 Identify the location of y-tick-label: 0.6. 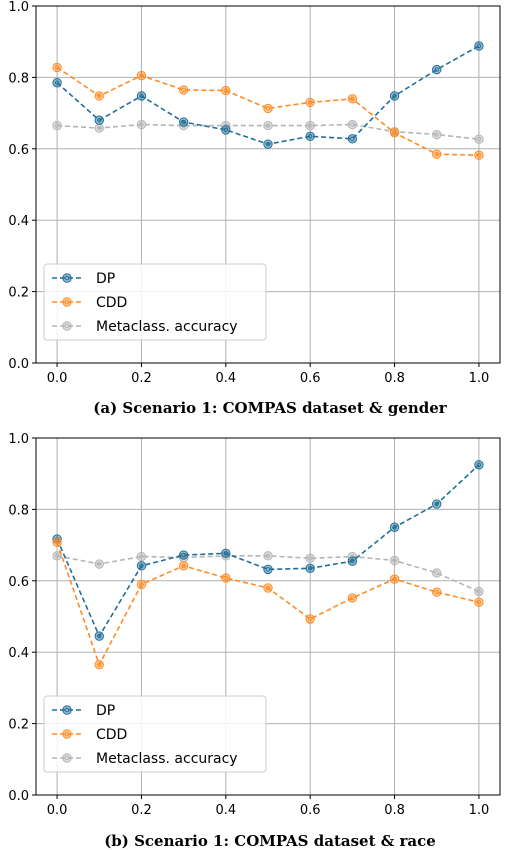
(18, 582).